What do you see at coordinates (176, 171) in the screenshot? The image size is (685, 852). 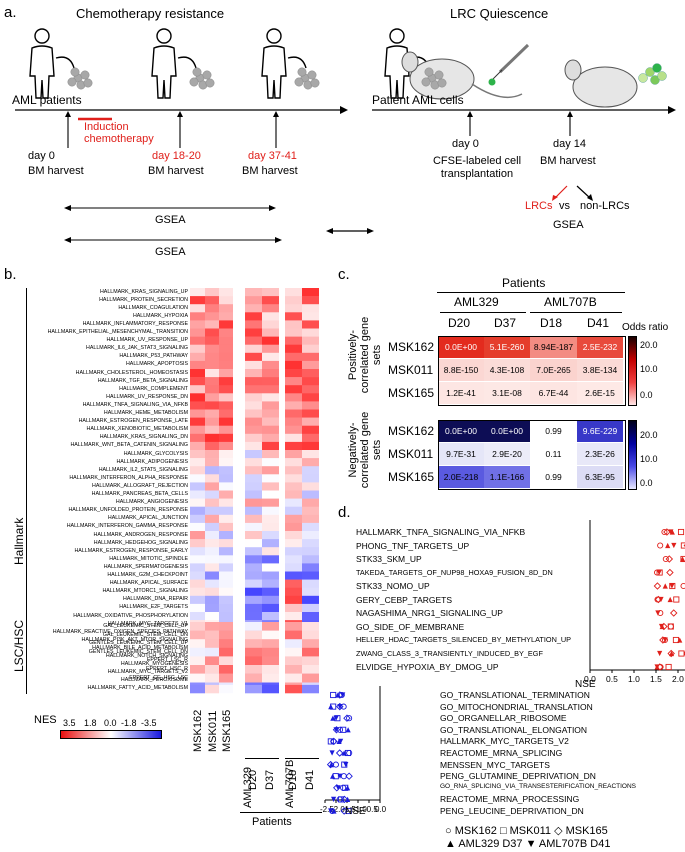 I see `bm-harvest-2: BM harvest` at bounding box center [176, 171].